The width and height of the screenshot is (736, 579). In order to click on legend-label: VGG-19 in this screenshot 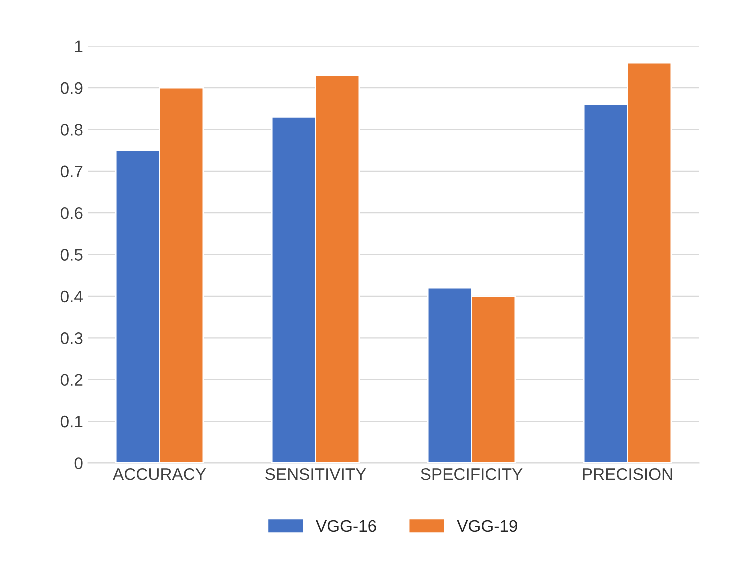, I will do `click(487, 526)`.